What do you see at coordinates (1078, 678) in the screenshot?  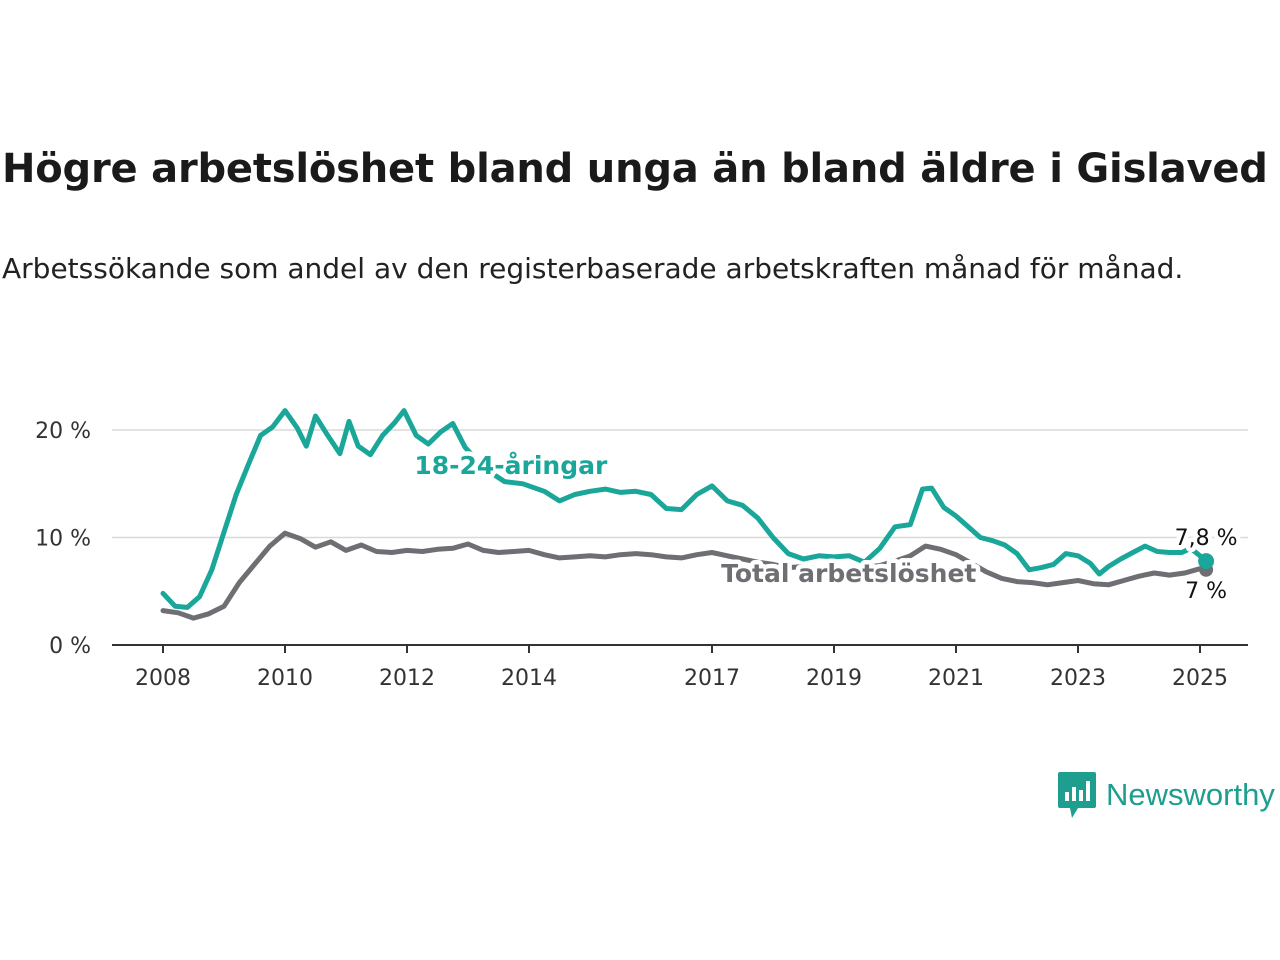 I see `x-tick-label: 2023` at bounding box center [1078, 678].